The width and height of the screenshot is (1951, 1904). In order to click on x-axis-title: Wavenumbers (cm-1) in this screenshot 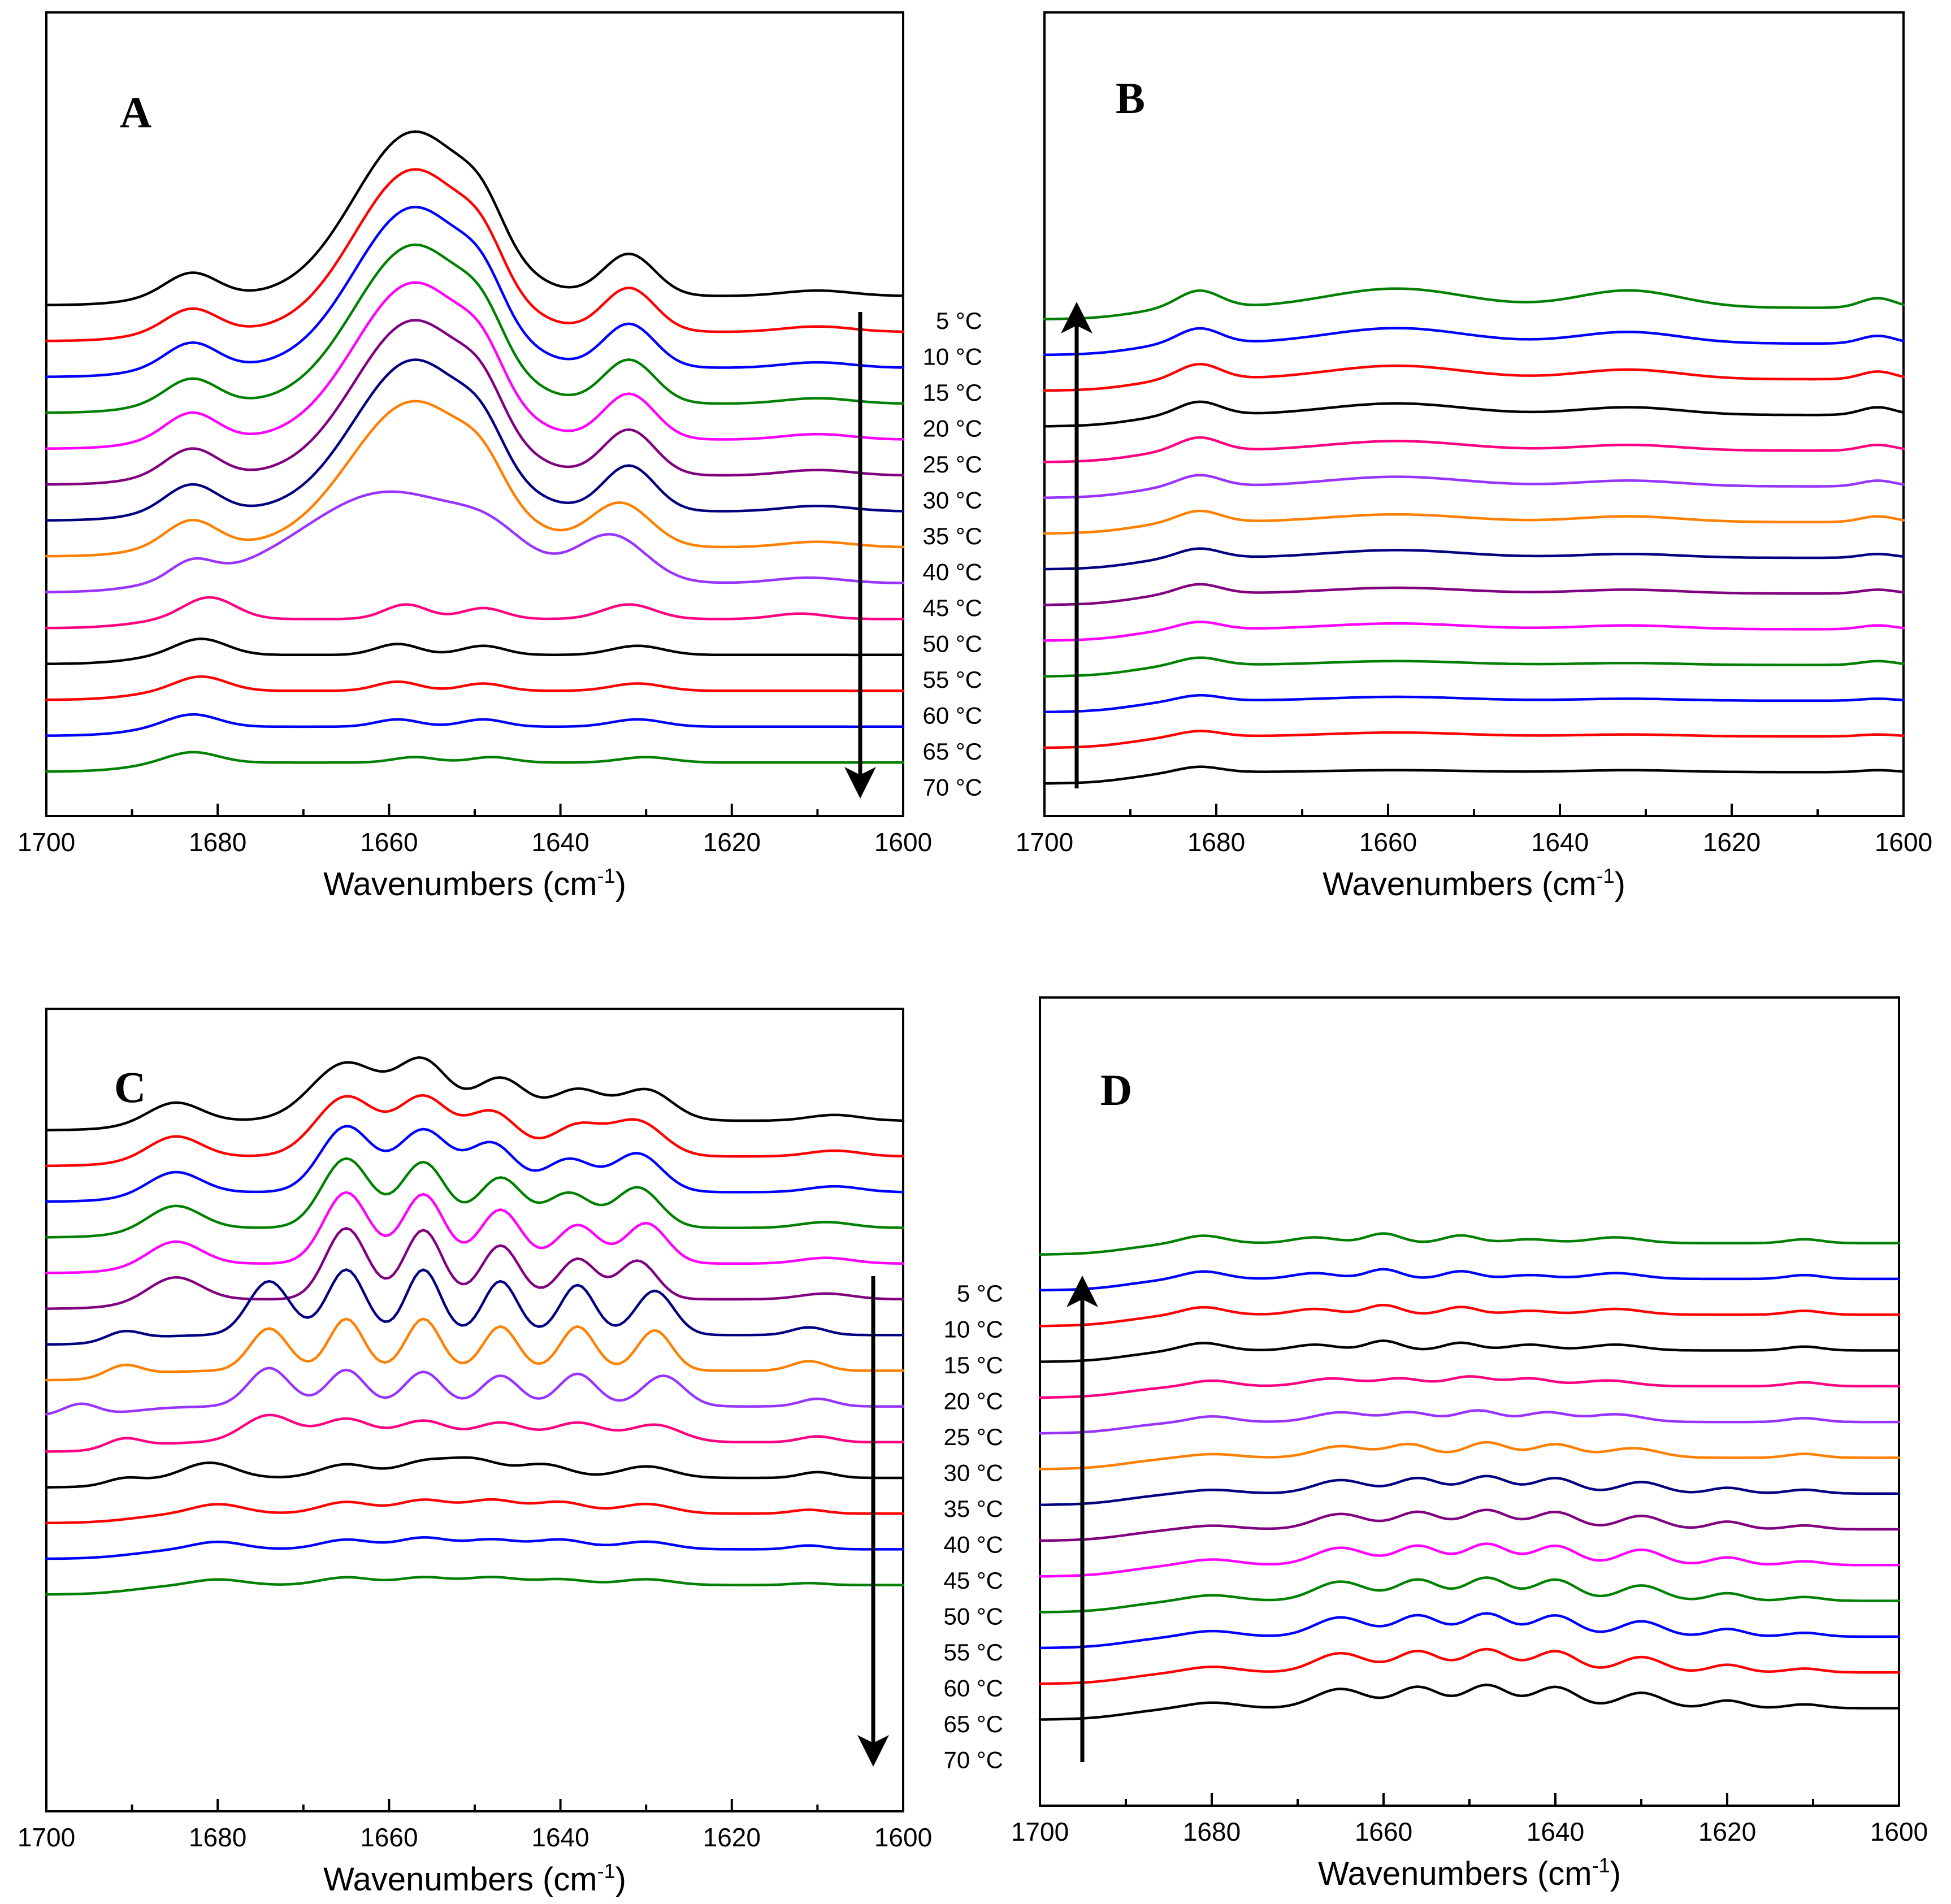, I will do `click(1474, 883)`.